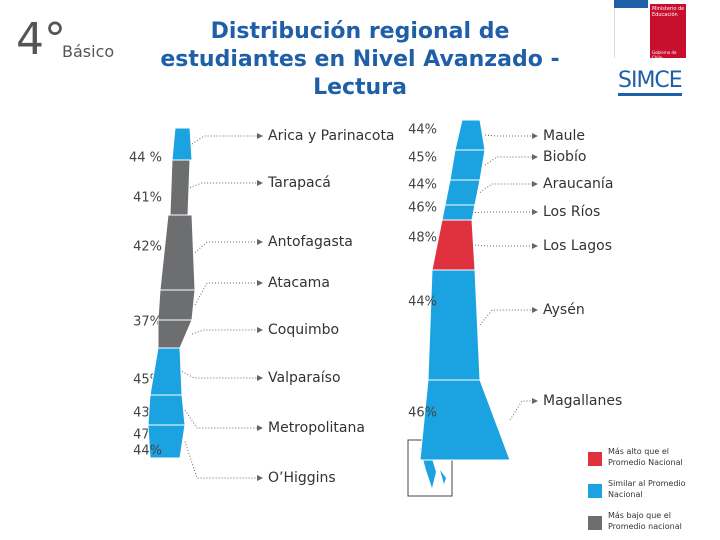 This screenshot has width=720, height=540. Describe the element at coordinates (147, 322) in the screenshot. I see `region-value: 37%` at that location.